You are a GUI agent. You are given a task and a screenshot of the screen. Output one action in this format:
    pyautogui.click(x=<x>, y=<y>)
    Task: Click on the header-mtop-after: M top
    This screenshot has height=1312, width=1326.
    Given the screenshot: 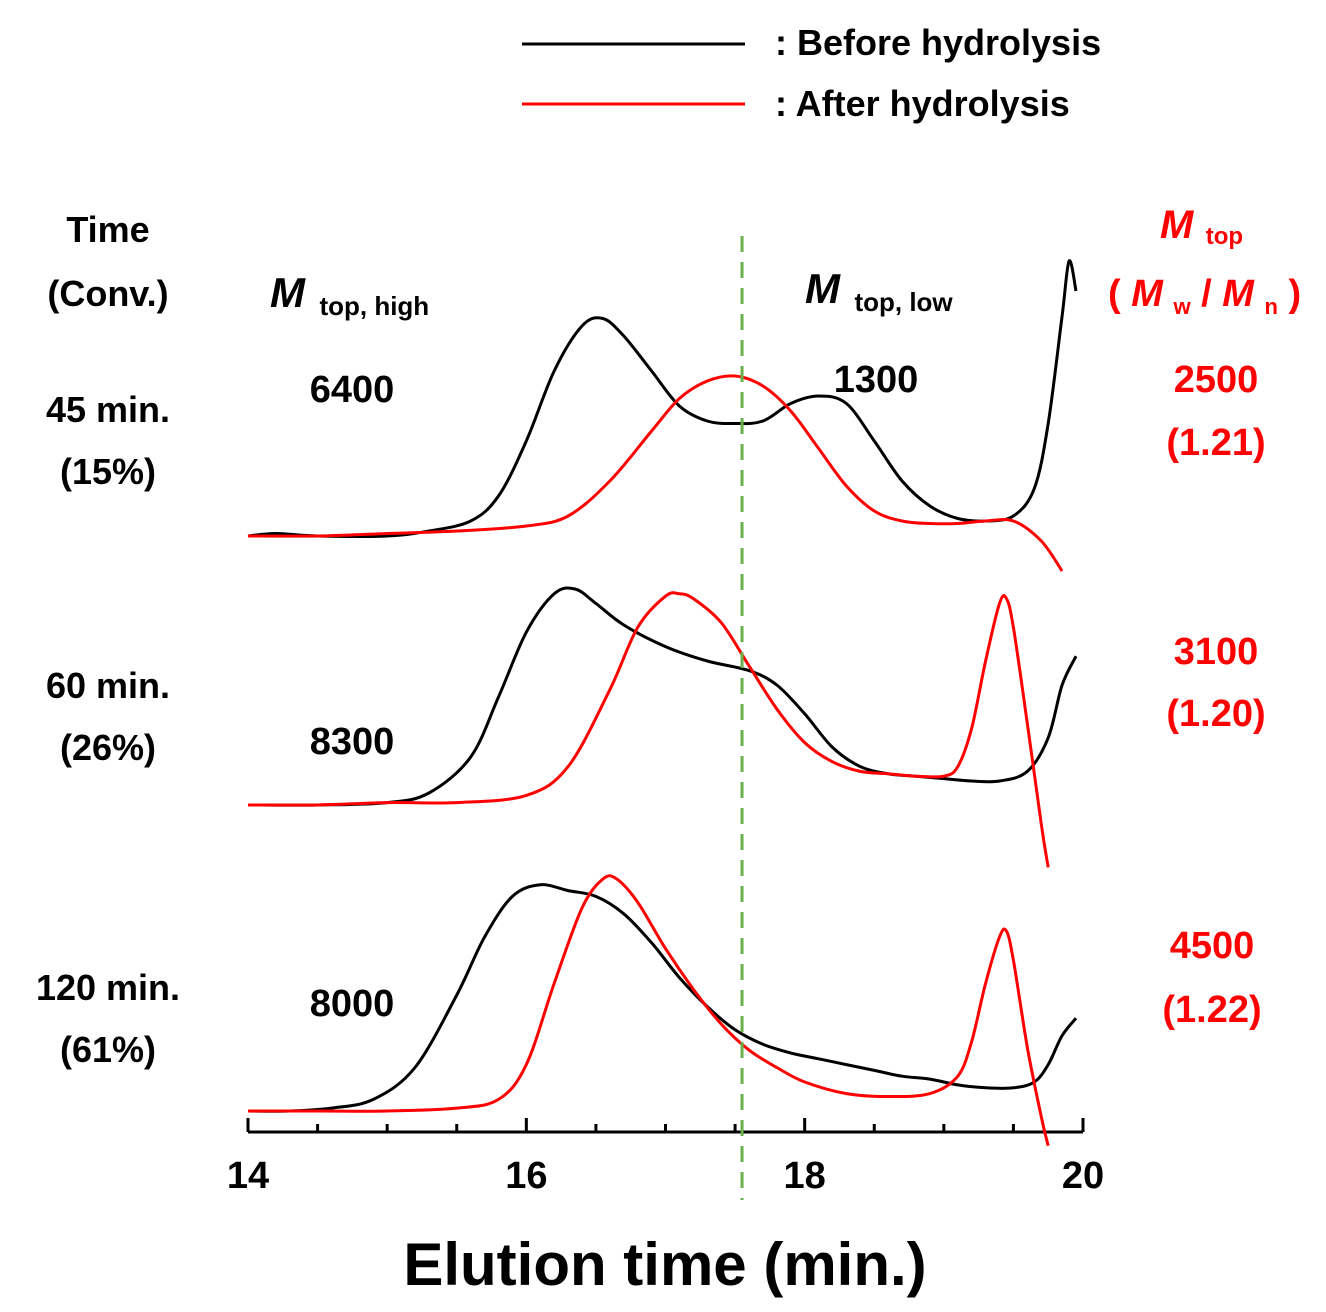 What is the action you would take?
    pyautogui.click(x=1201, y=226)
    